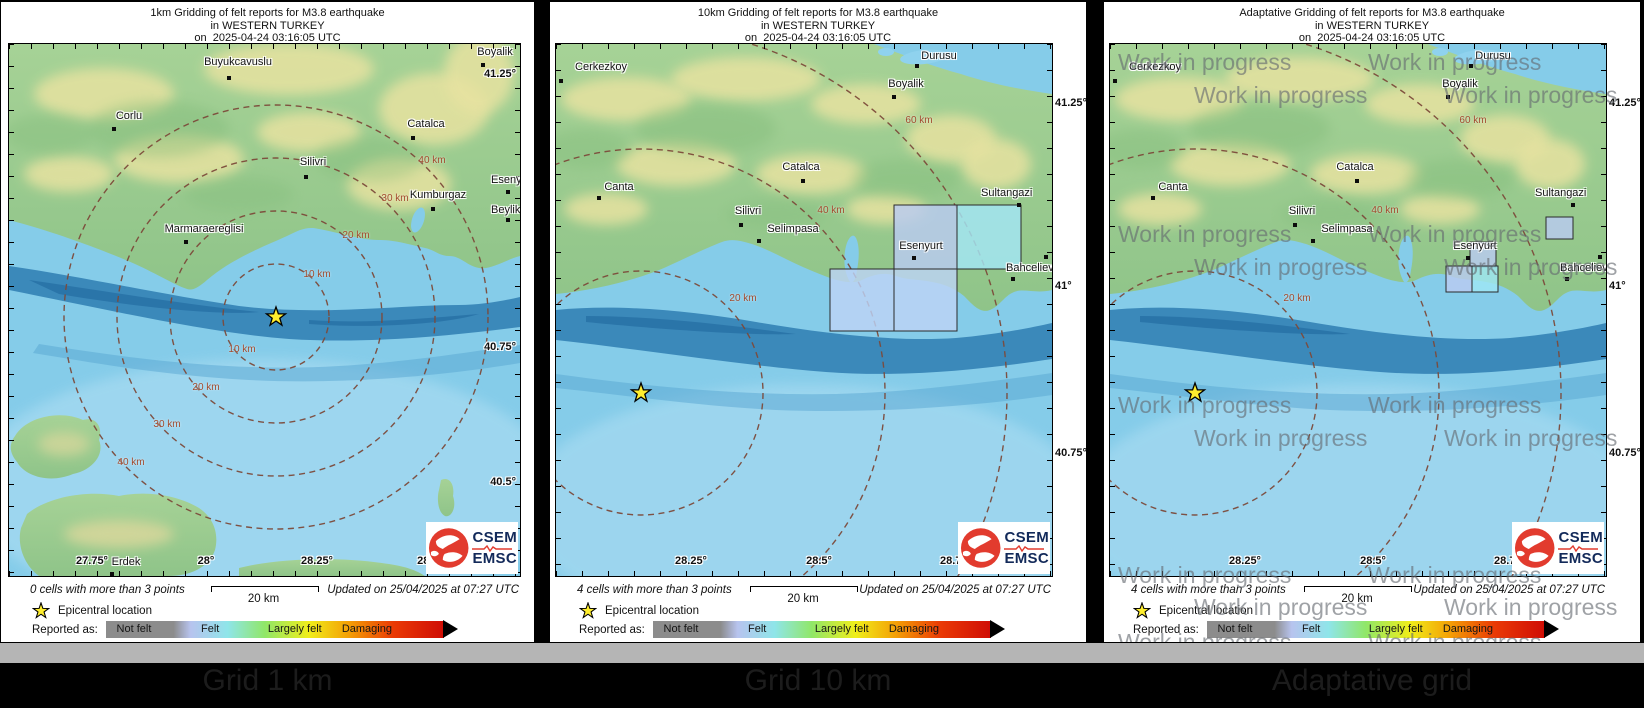 The image size is (1644, 708). Describe the element at coordinates (1373, 561) in the screenshot. I see `longitude-label: 28.5°` at that location.